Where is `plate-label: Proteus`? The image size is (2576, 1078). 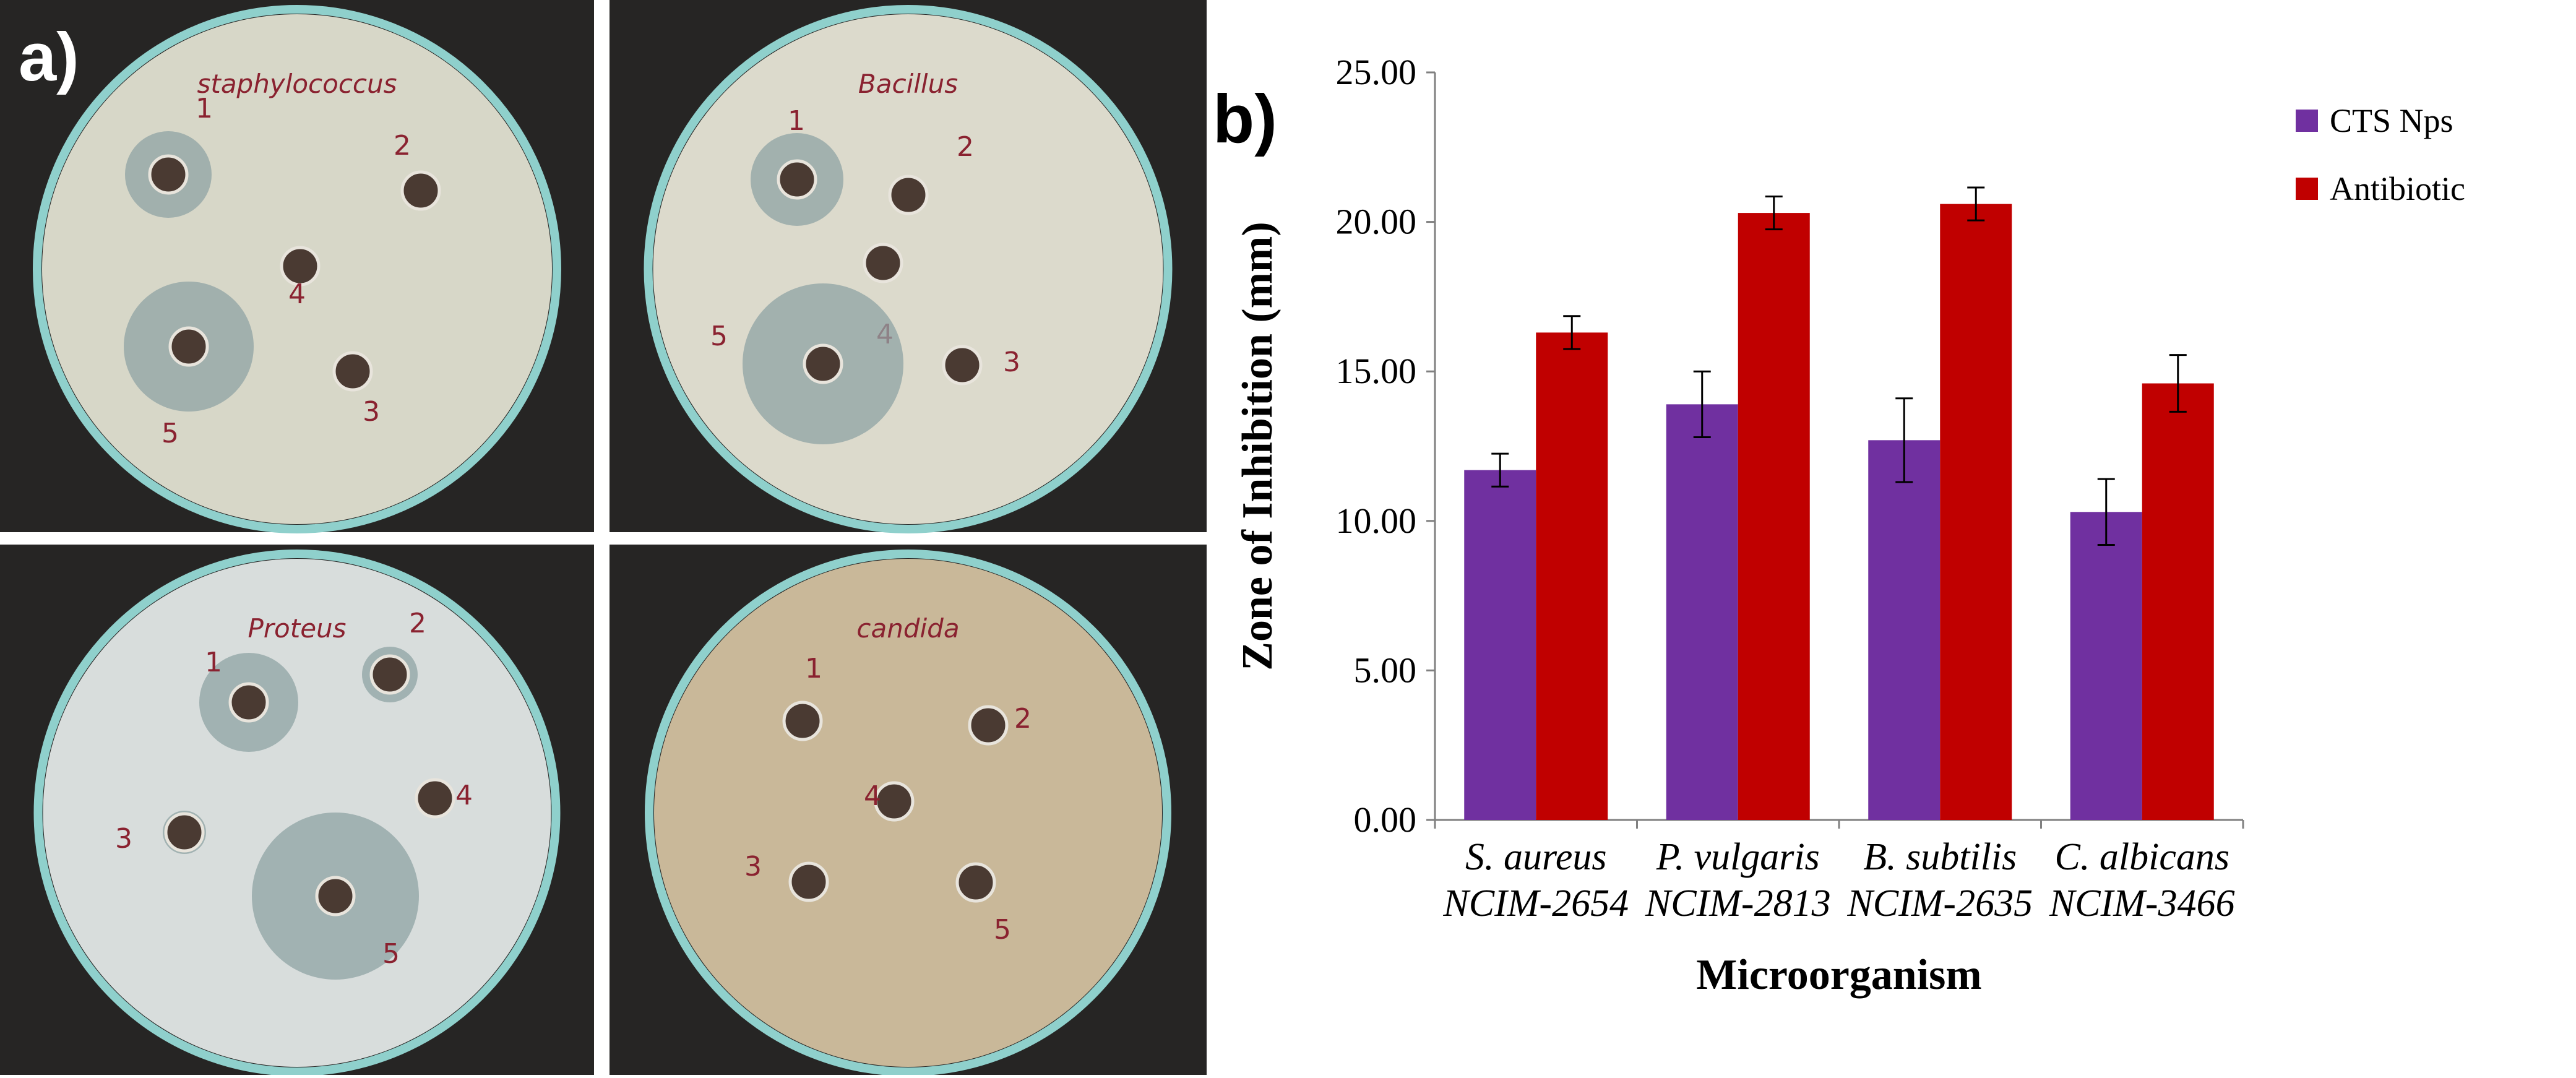
plate-label: Proteus is located at coordinates (297, 628).